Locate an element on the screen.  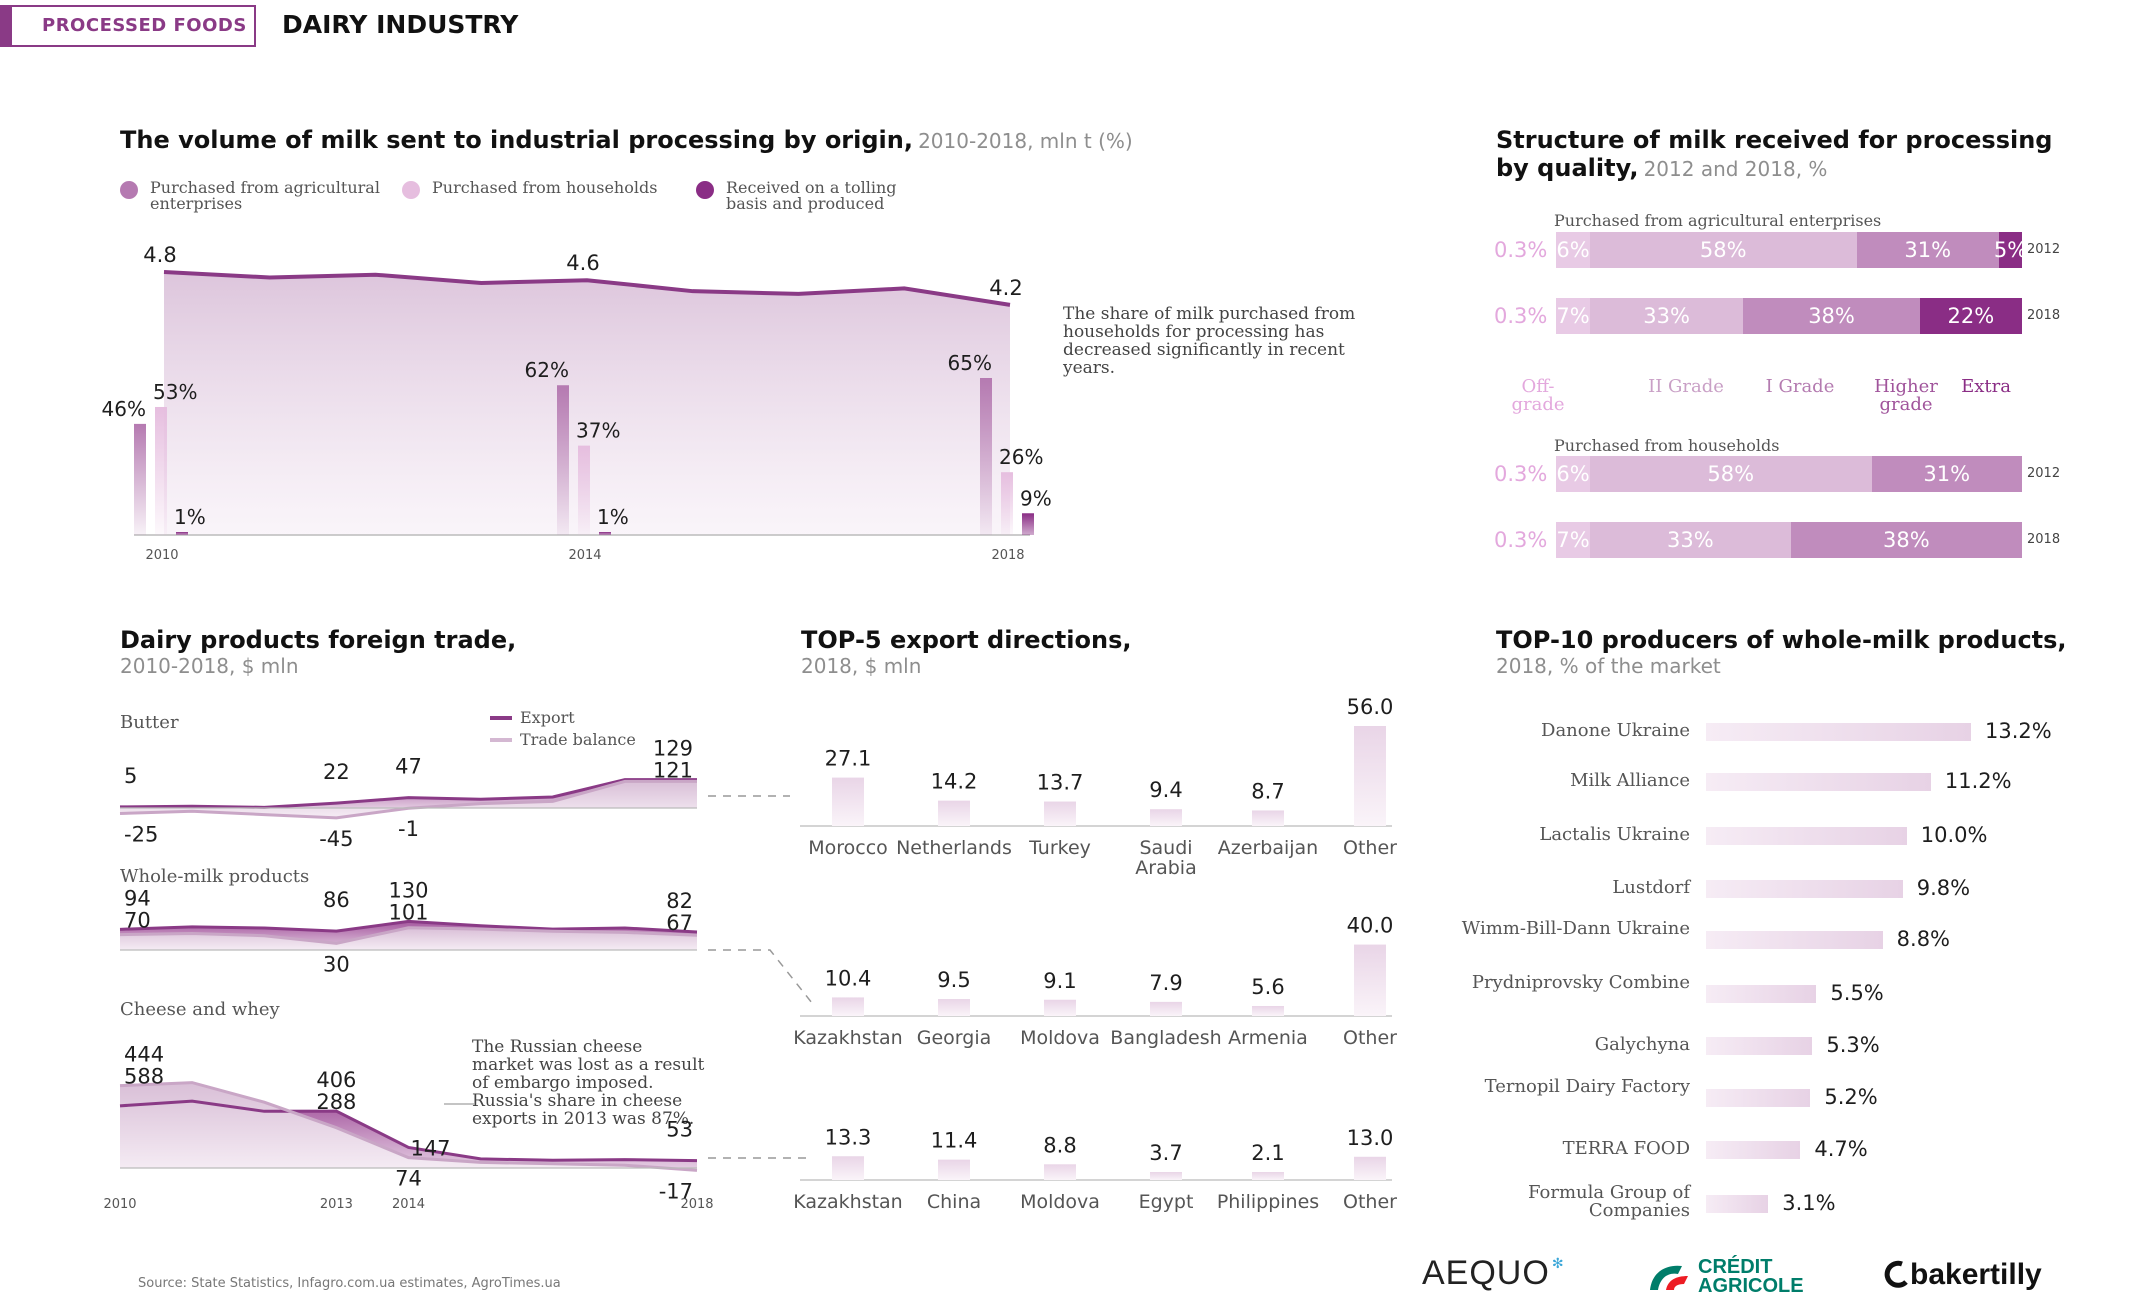
legend-agri-label: Purchased from agricultural enterprises is located at coordinates (265, 195).